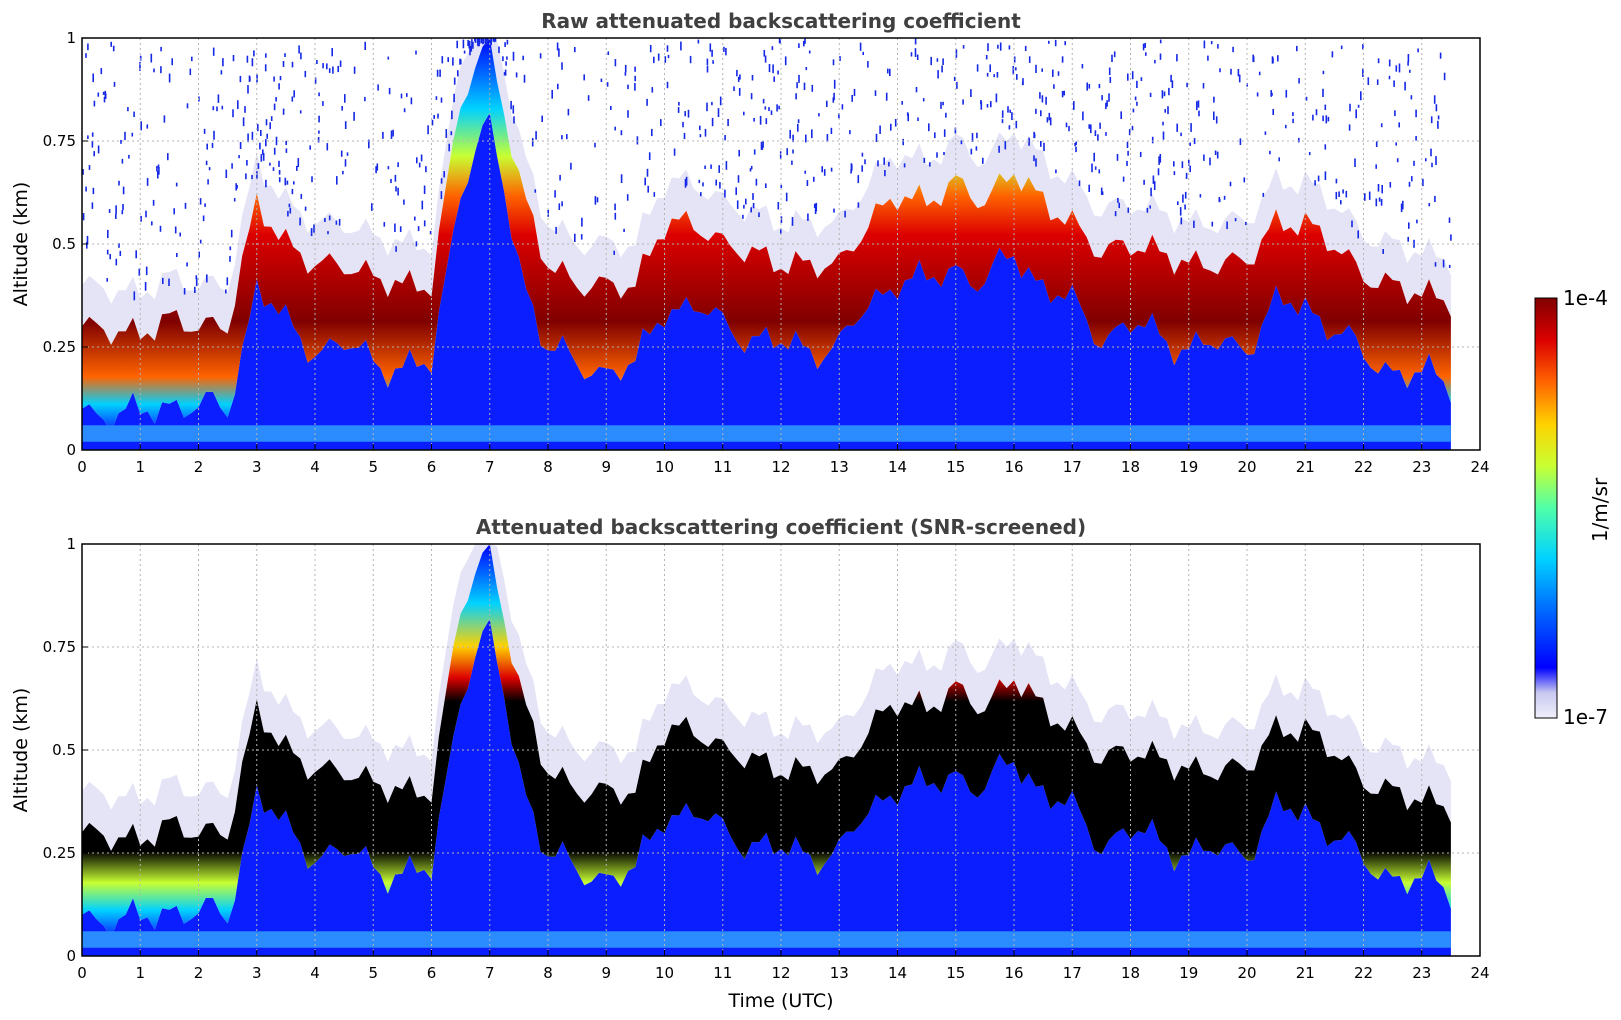 This screenshot has width=1621, height=1020. What do you see at coordinates (59, 647) in the screenshot?
I see `y-tick-label: 0.75` at bounding box center [59, 647].